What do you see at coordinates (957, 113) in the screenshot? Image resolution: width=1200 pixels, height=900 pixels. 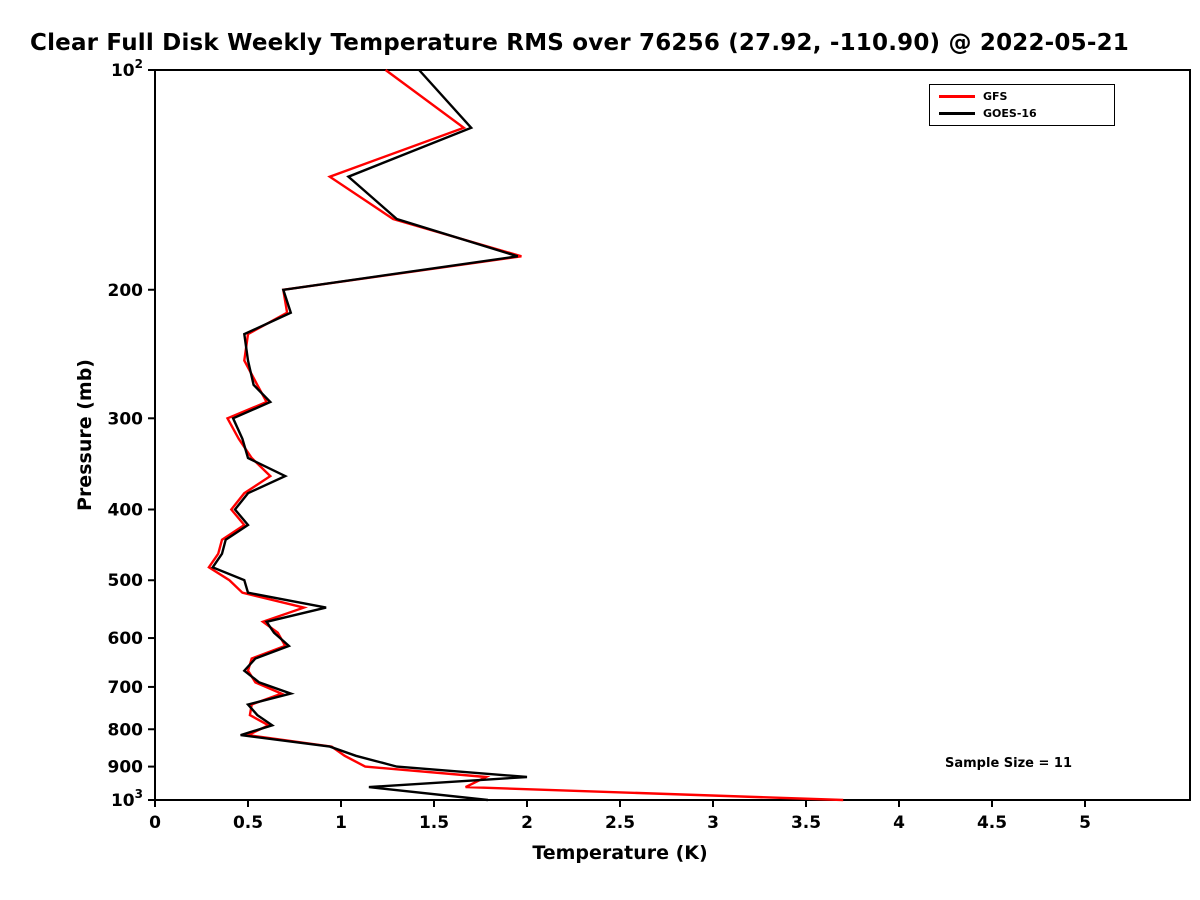 I see `goes16-line-sample` at bounding box center [957, 113].